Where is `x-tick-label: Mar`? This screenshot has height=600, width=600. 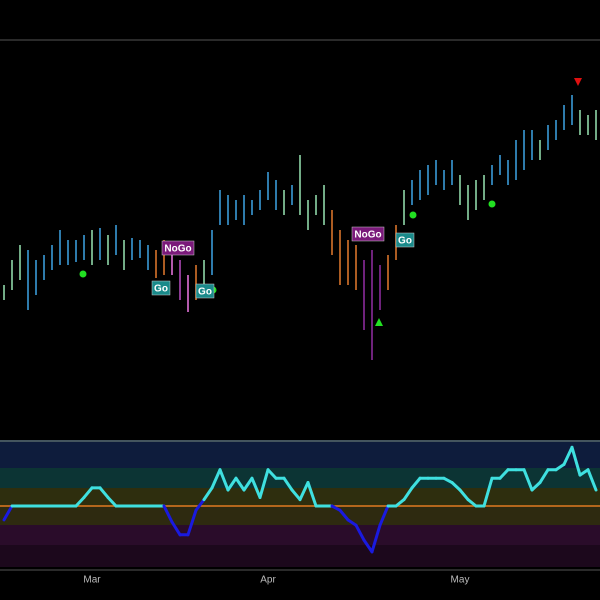
x-tick-label: Mar is located at coordinates (92, 580).